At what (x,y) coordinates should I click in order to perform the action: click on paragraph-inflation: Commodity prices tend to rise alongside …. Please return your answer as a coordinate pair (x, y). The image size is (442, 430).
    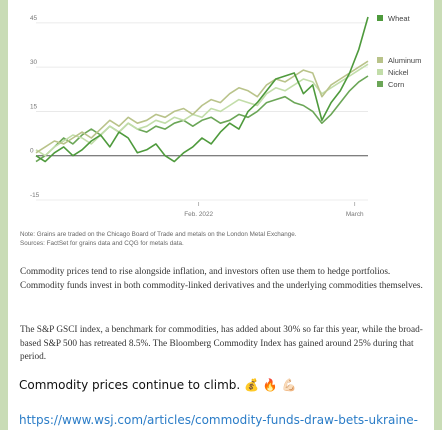
    Looking at the image, I should click on (221, 279).